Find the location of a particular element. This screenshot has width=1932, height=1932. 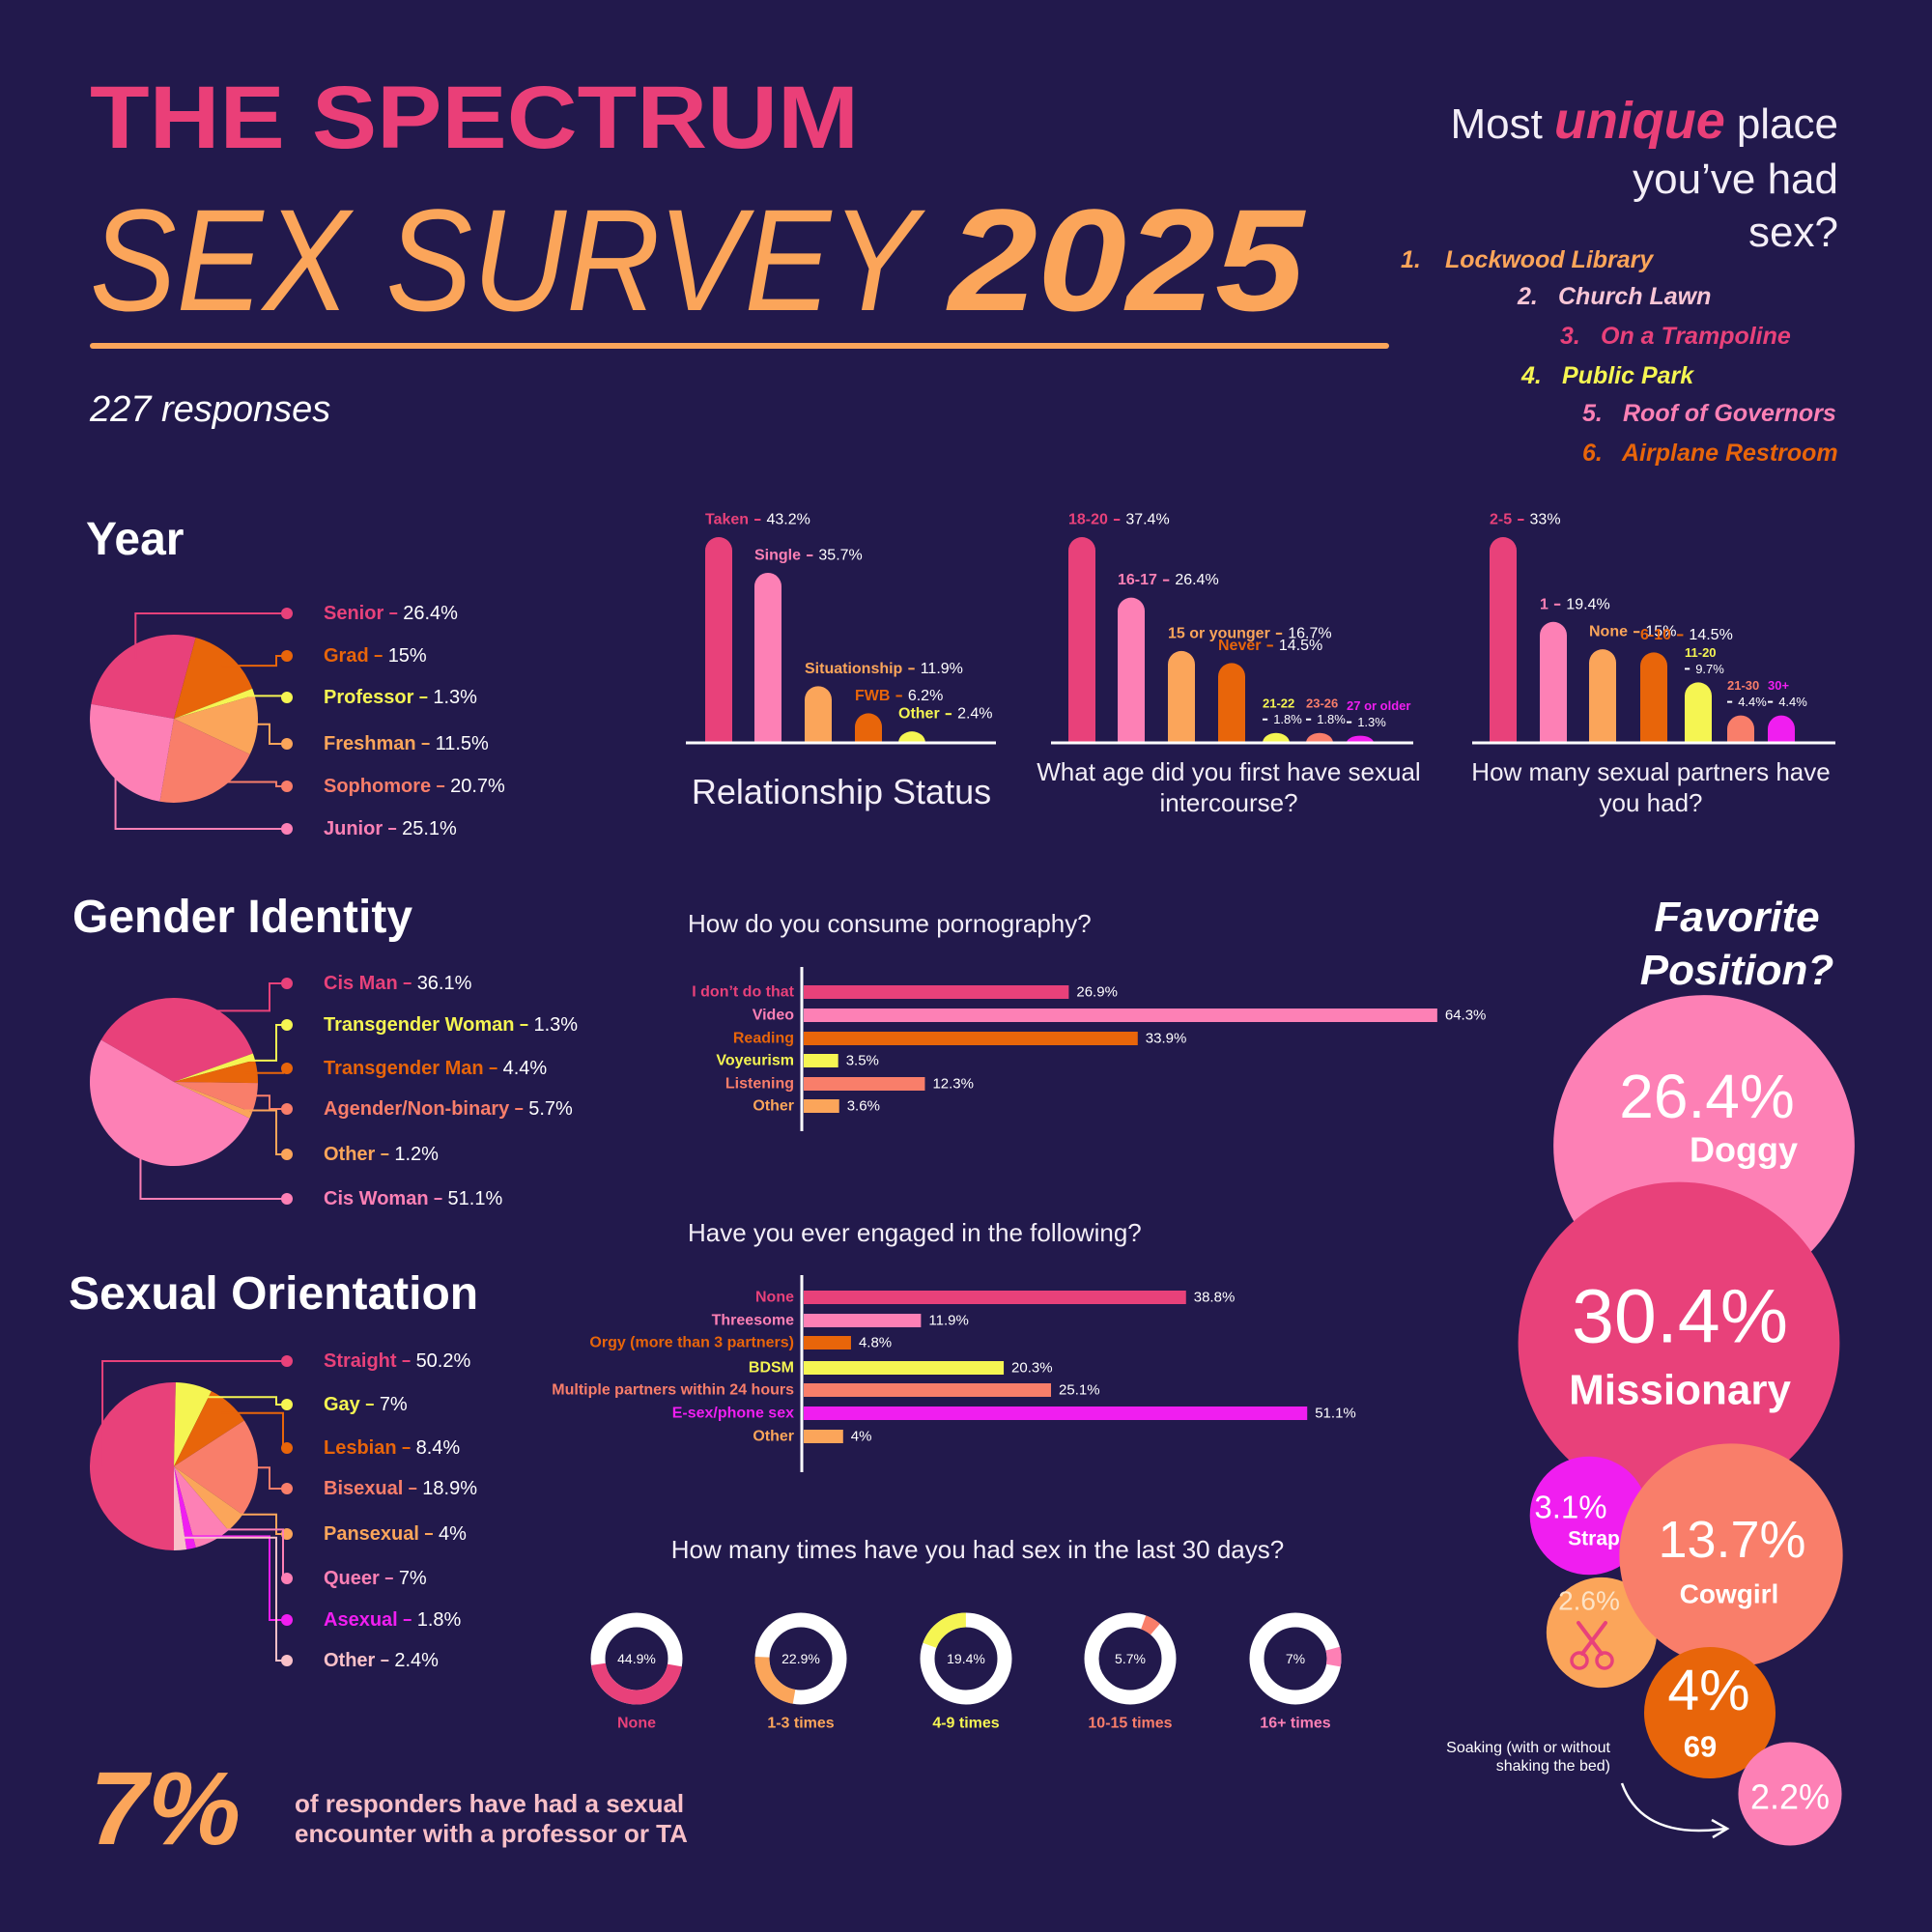

value-label: 26.9% is located at coordinates (1097, 992).